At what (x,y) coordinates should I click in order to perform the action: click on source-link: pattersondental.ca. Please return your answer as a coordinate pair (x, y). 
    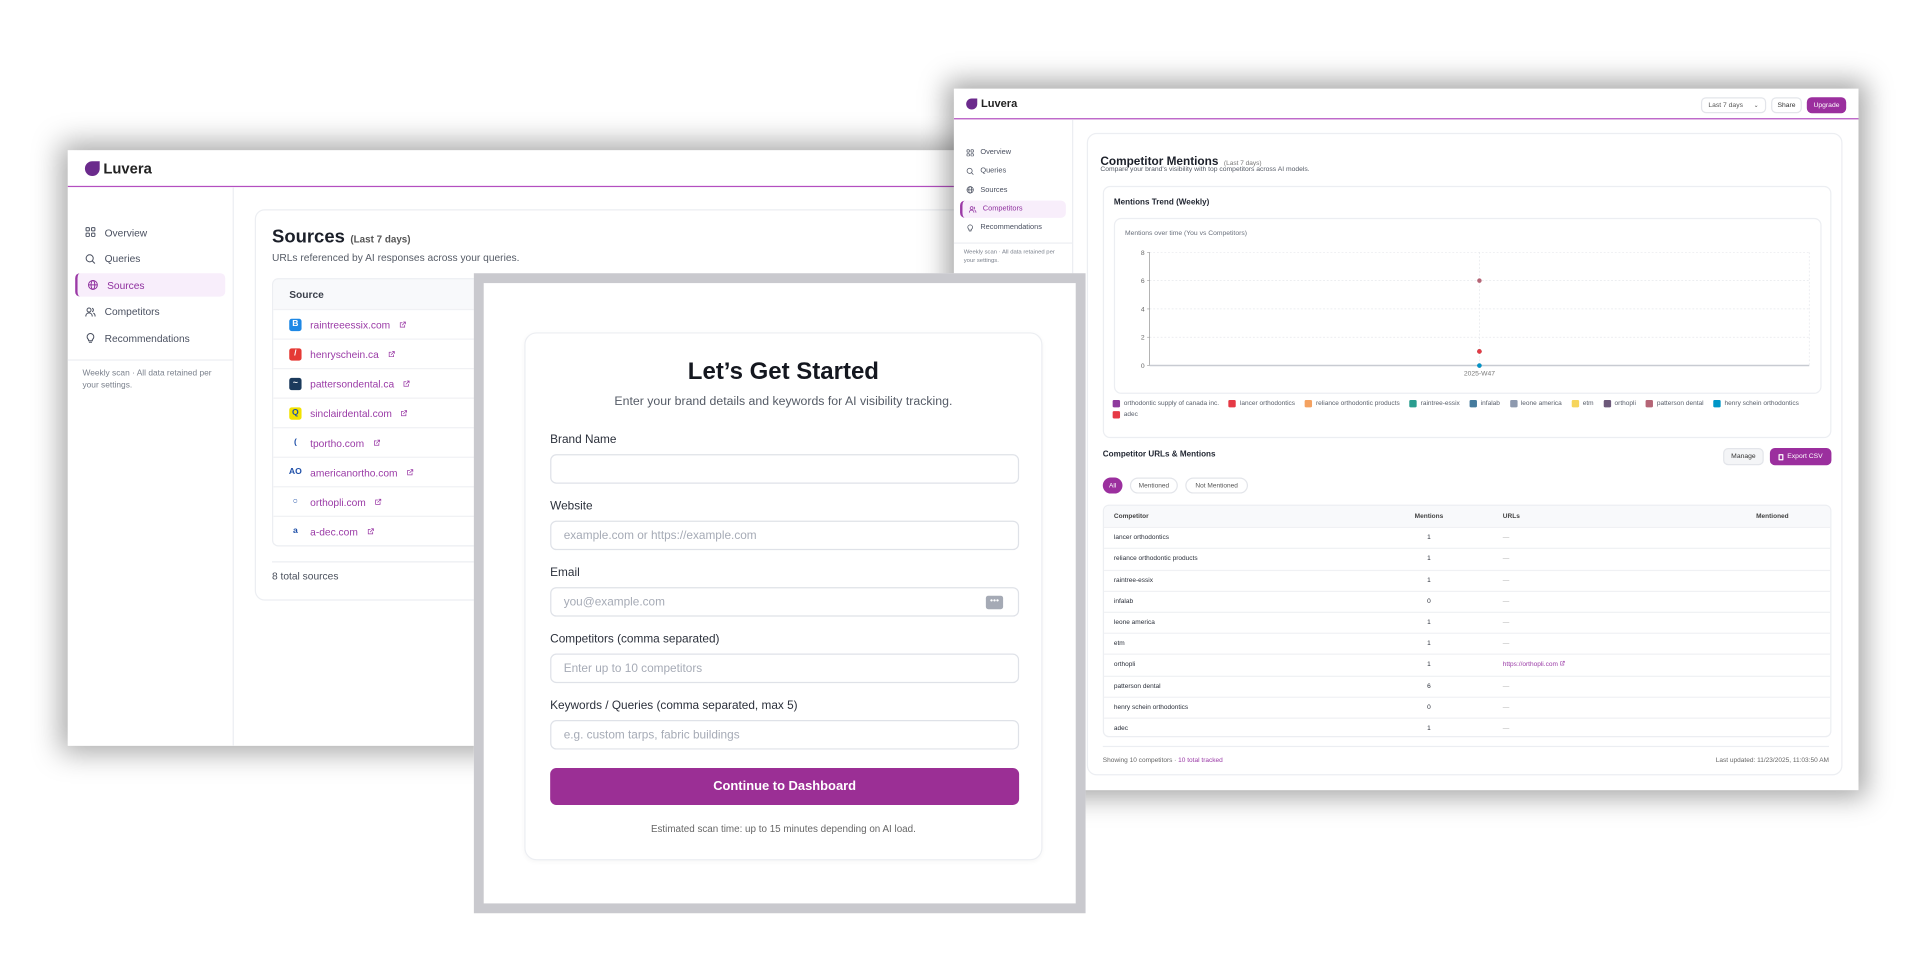
    Looking at the image, I should click on (352, 383).